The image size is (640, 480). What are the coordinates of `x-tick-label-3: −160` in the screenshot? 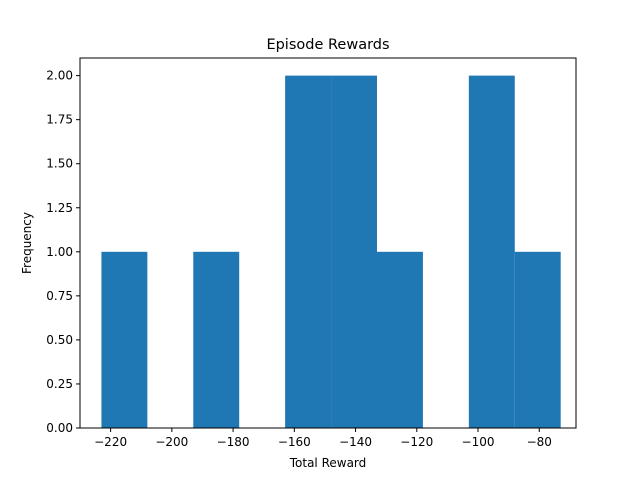 It's located at (294, 442).